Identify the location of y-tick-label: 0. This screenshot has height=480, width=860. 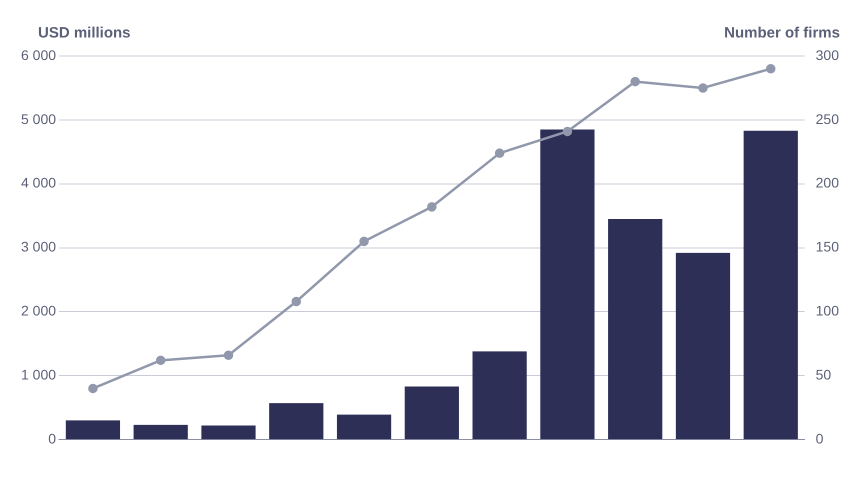
(52, 438).